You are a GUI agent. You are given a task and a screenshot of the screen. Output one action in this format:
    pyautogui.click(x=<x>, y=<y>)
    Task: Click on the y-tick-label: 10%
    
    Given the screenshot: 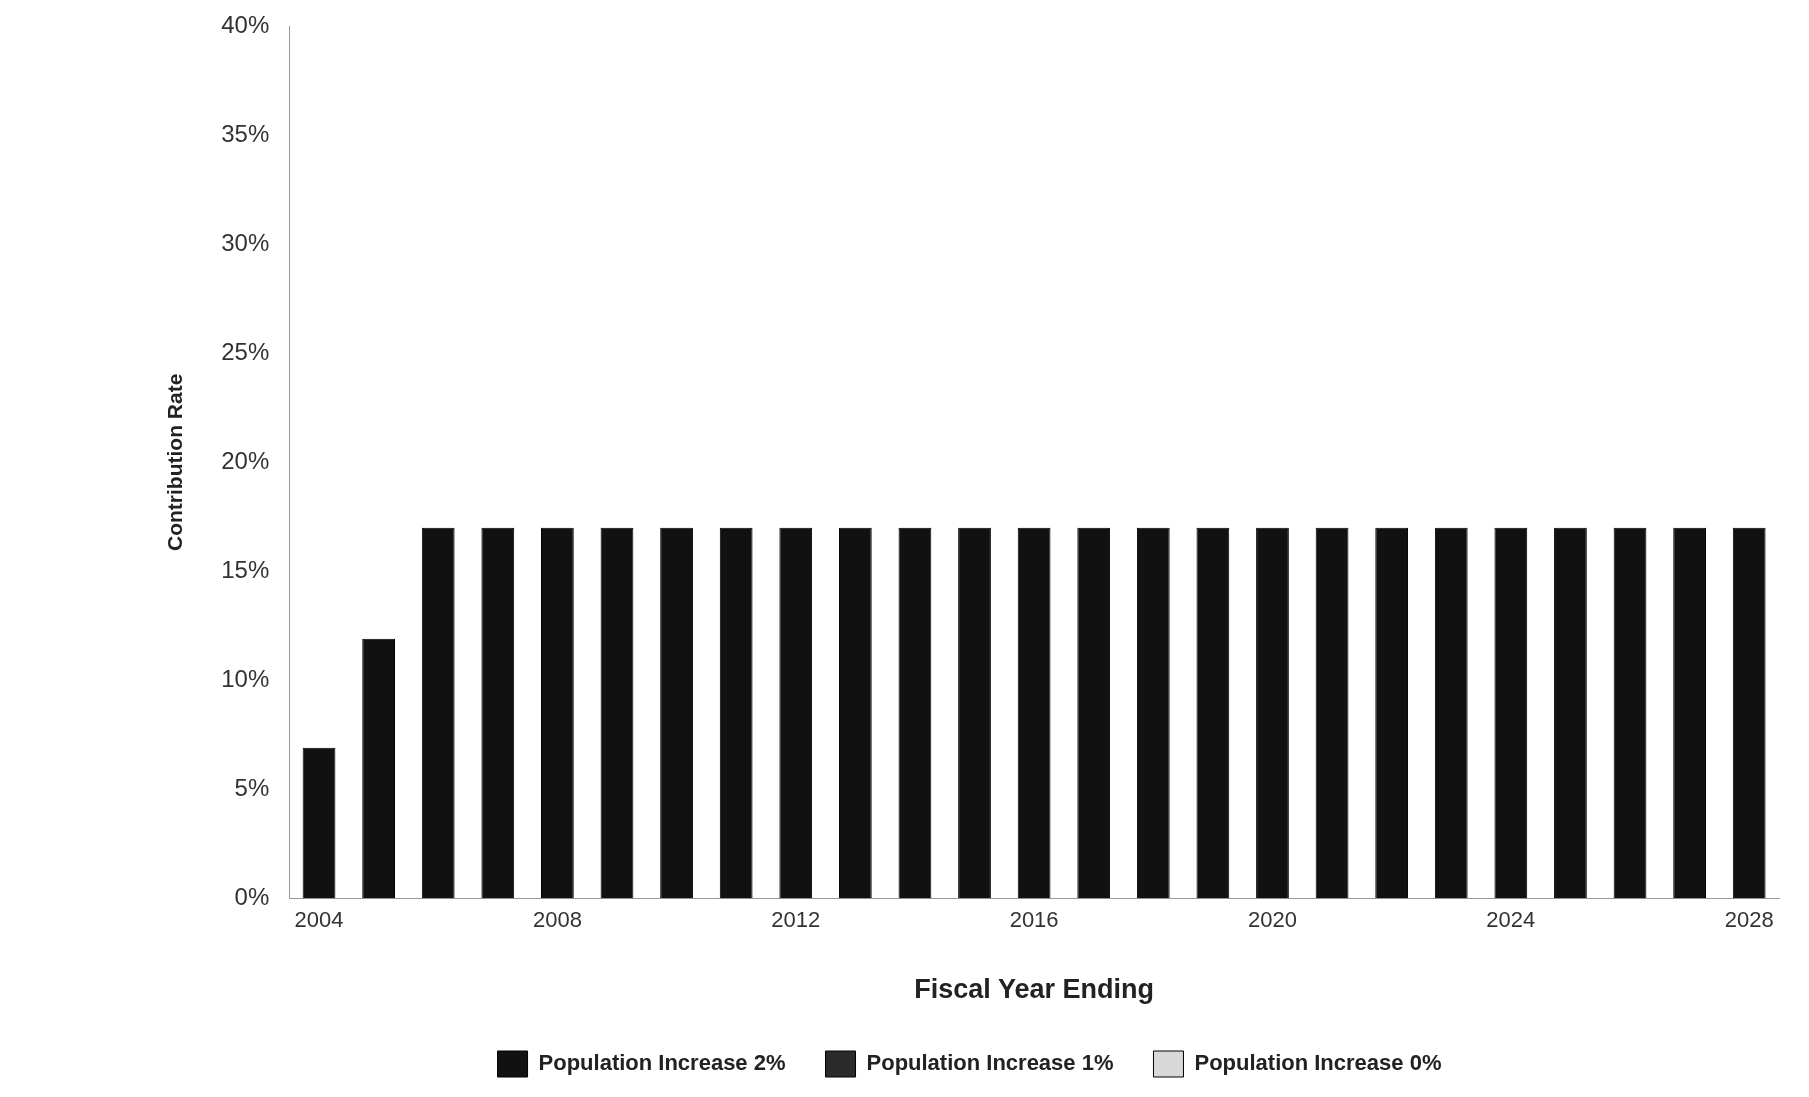 What is the action you would take?
    pyautogui.click(x=245, y=678)
    